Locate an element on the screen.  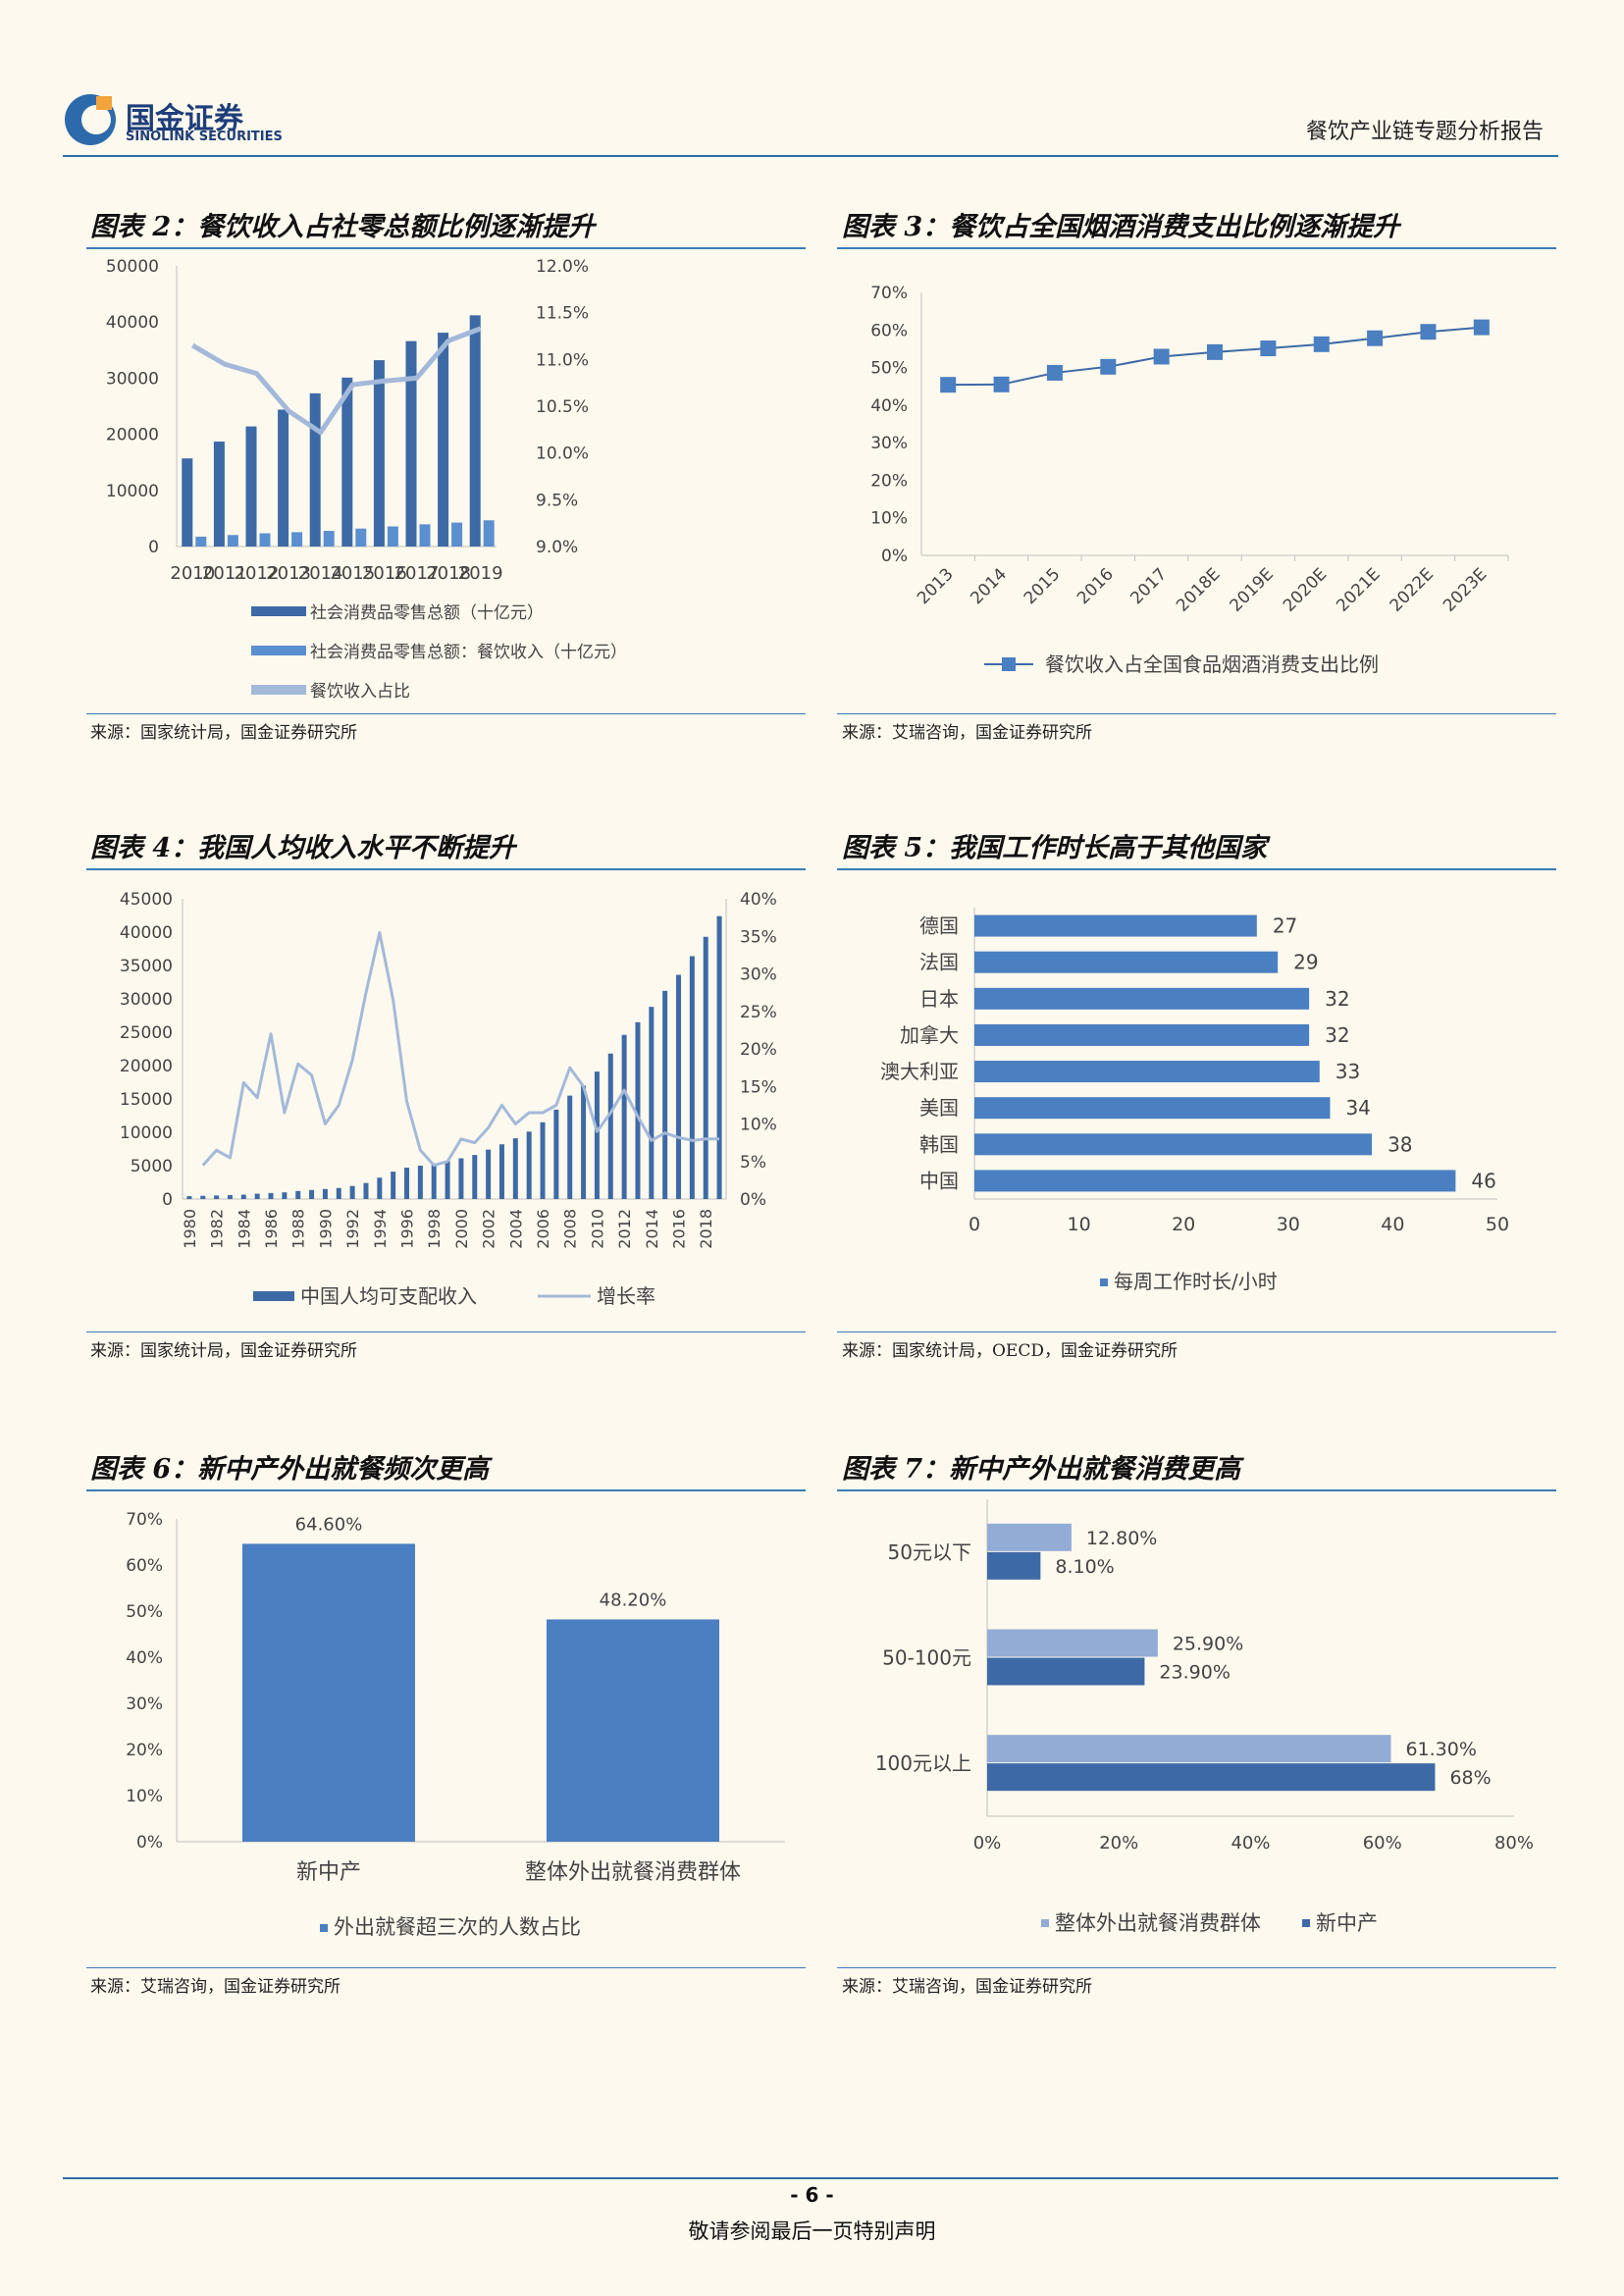
y-right-tick-label: 11.0% is located at coordinates (562, 360).